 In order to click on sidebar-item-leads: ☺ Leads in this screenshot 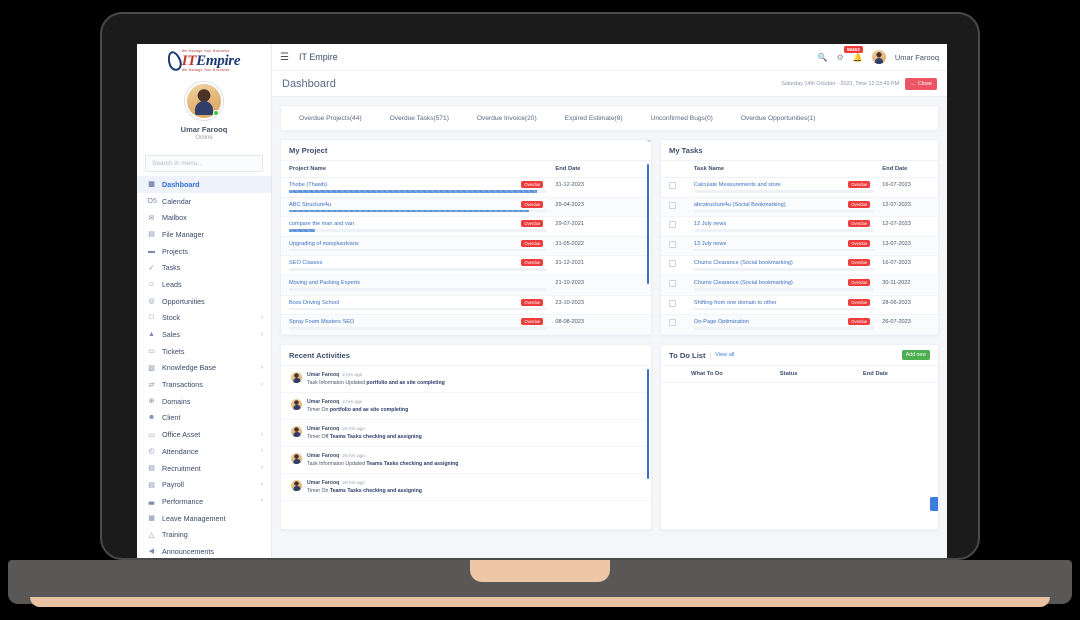, I will do `click(204, 284)`.